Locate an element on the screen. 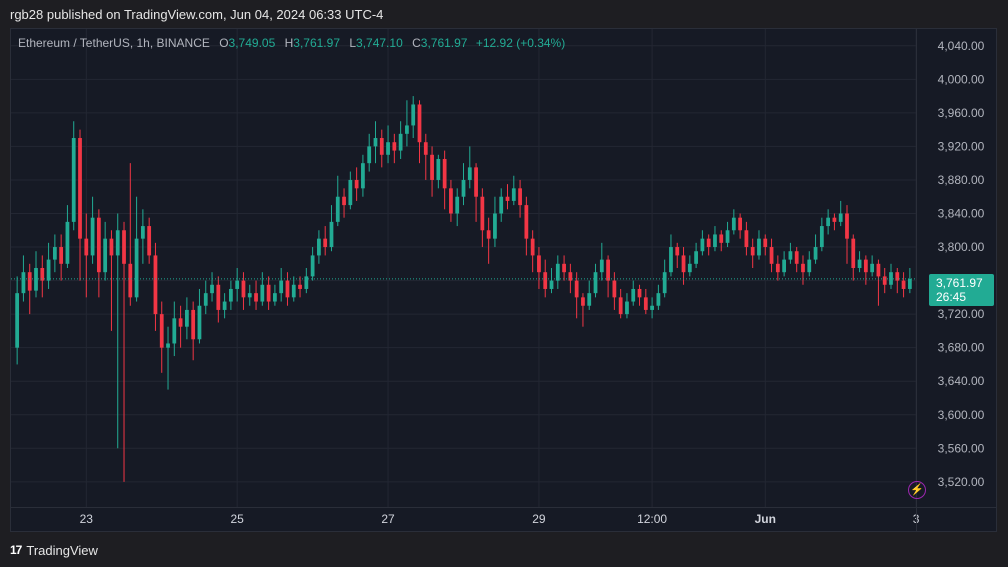 This screenshot has width=1008, height=567. symbol-title: Ethereum / TetherUS, 1h, BINANCE is located at coordinates (114, 43).